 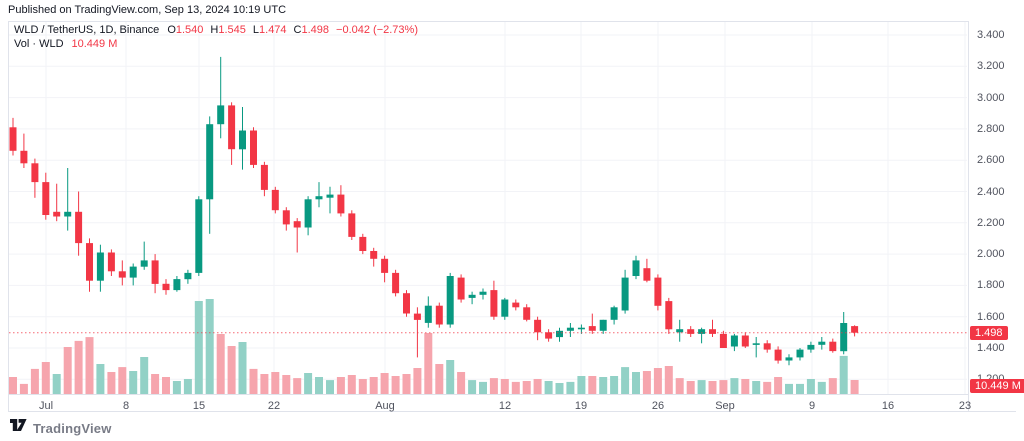 I want to click on close-value: 1.498, so click(x=315, y=30).